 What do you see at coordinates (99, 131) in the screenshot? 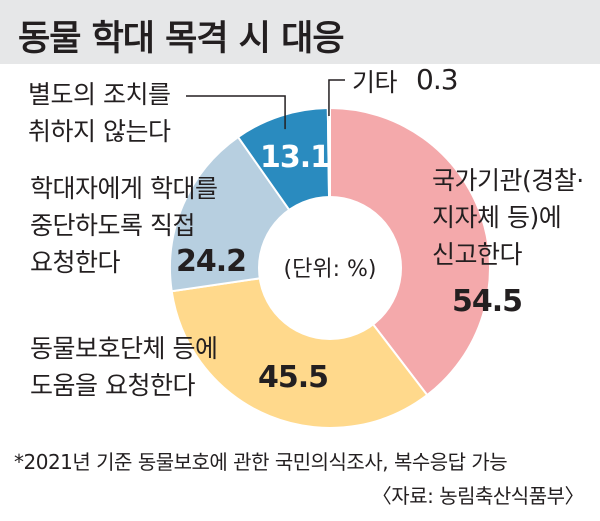
I see `category-label-line: 취하지 않는다` at bounding box center [99, 131].